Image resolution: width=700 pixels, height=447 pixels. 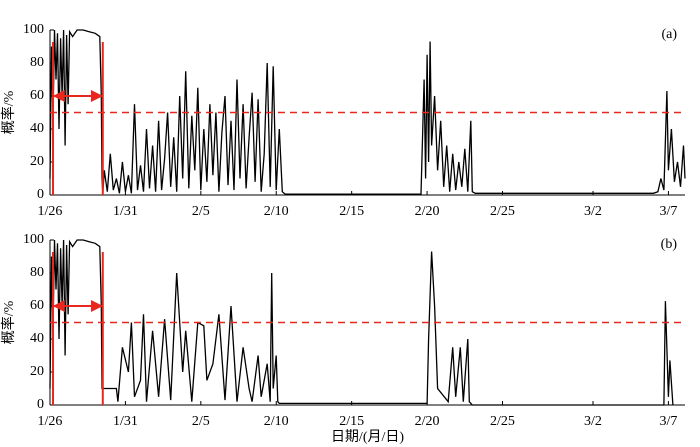 What do you see at coordinates (367, 437) in the screenshot?
I see `x-axis-label: 日期/(月/日)` at bounding box center [367, 437].